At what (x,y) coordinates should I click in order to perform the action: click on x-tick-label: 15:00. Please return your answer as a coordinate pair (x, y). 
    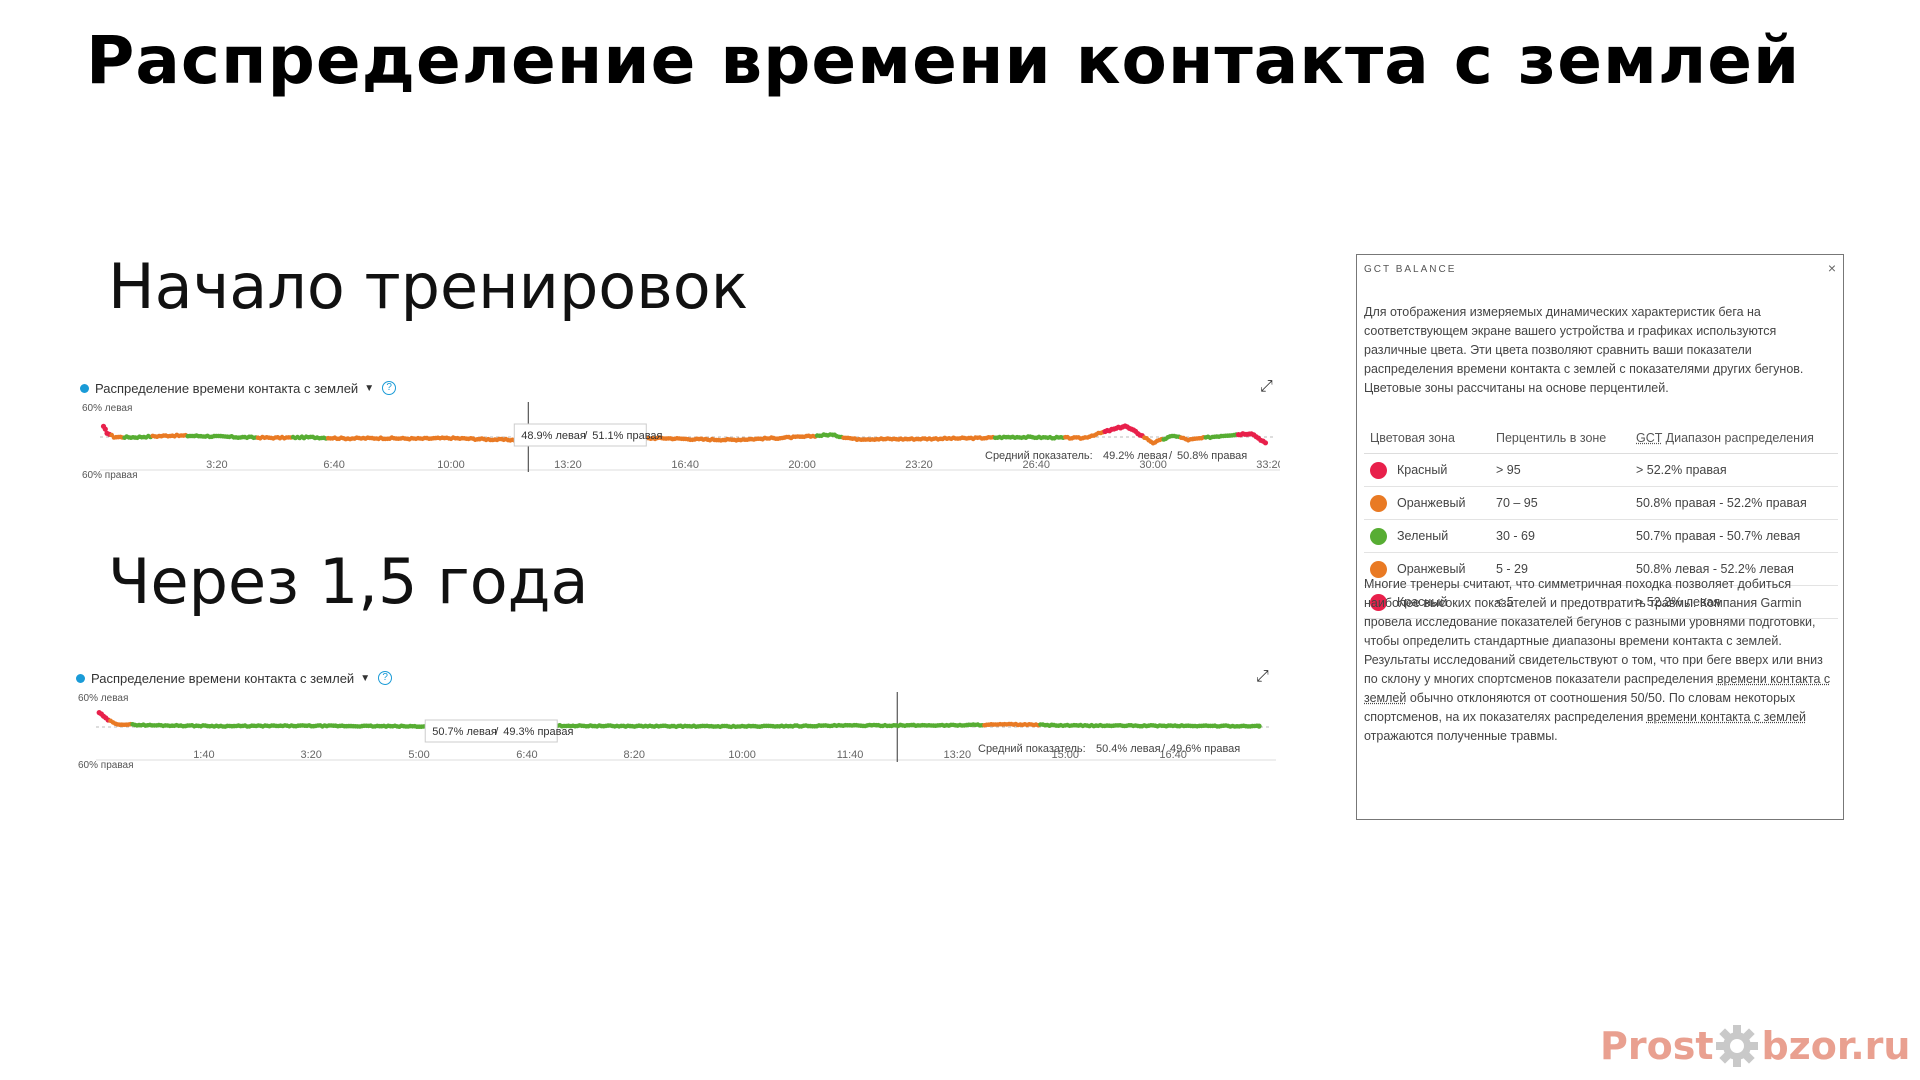
    Looking at the image, I should click on (1065, 755).